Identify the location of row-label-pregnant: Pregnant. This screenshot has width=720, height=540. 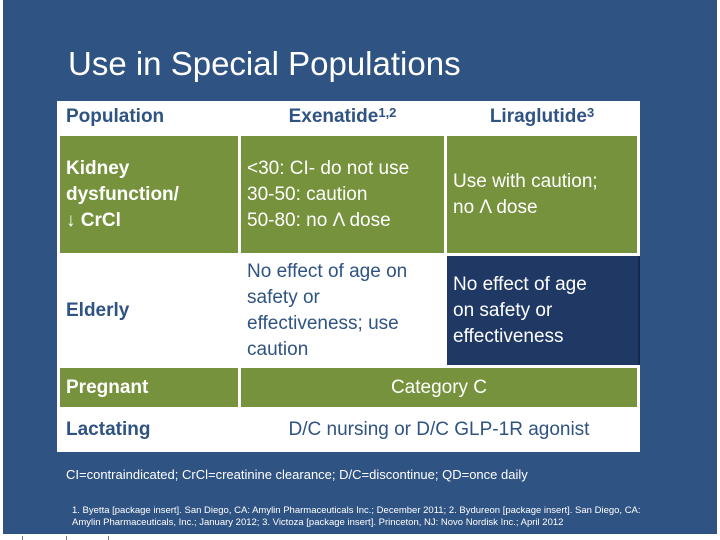
(149, 387).